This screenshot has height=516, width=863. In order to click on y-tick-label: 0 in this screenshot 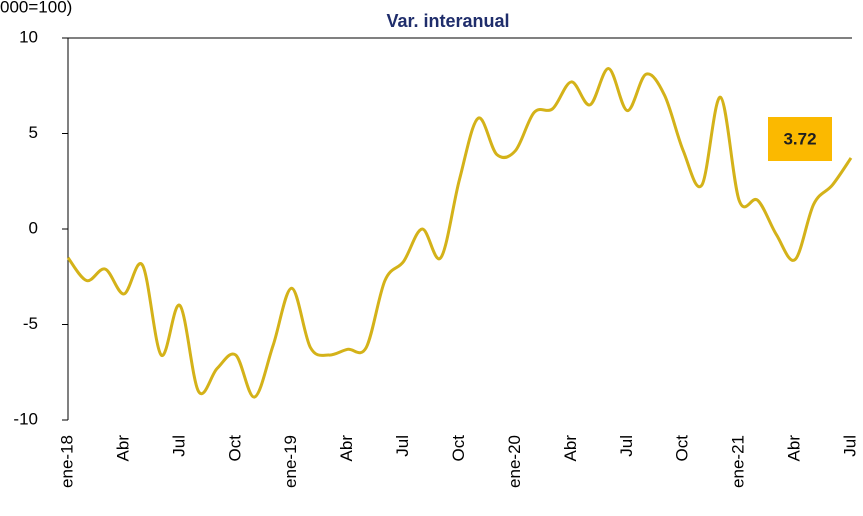, I will do `click(33, 227)`.